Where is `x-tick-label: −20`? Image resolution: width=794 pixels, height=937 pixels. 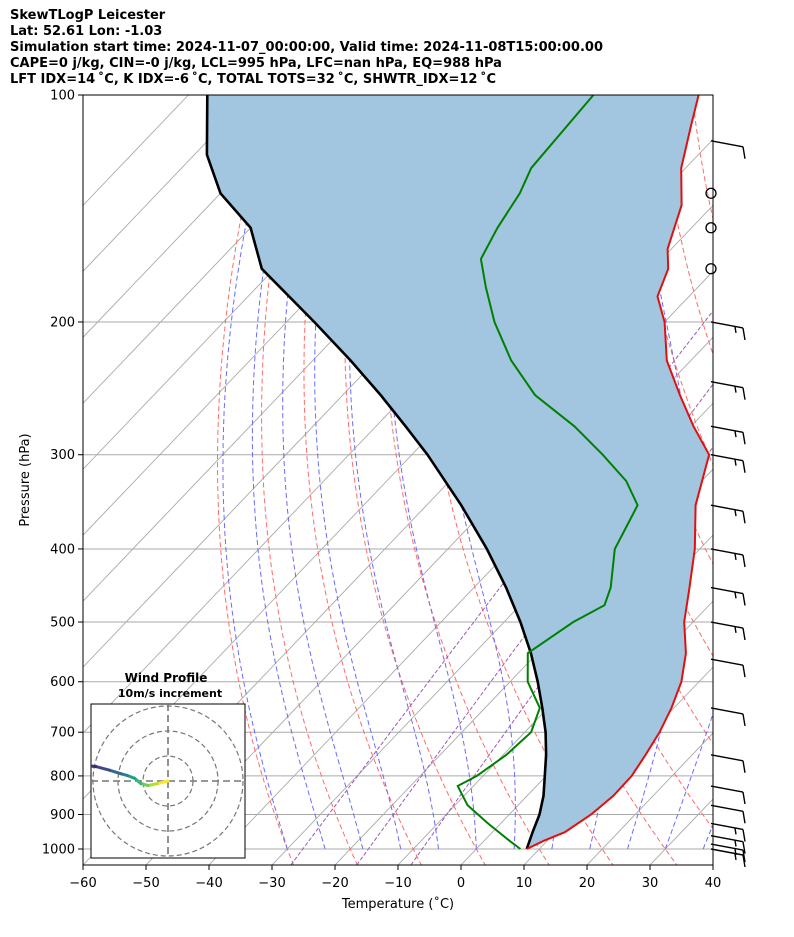
x-tick-label: −20 is located at coordinates (334, 883).